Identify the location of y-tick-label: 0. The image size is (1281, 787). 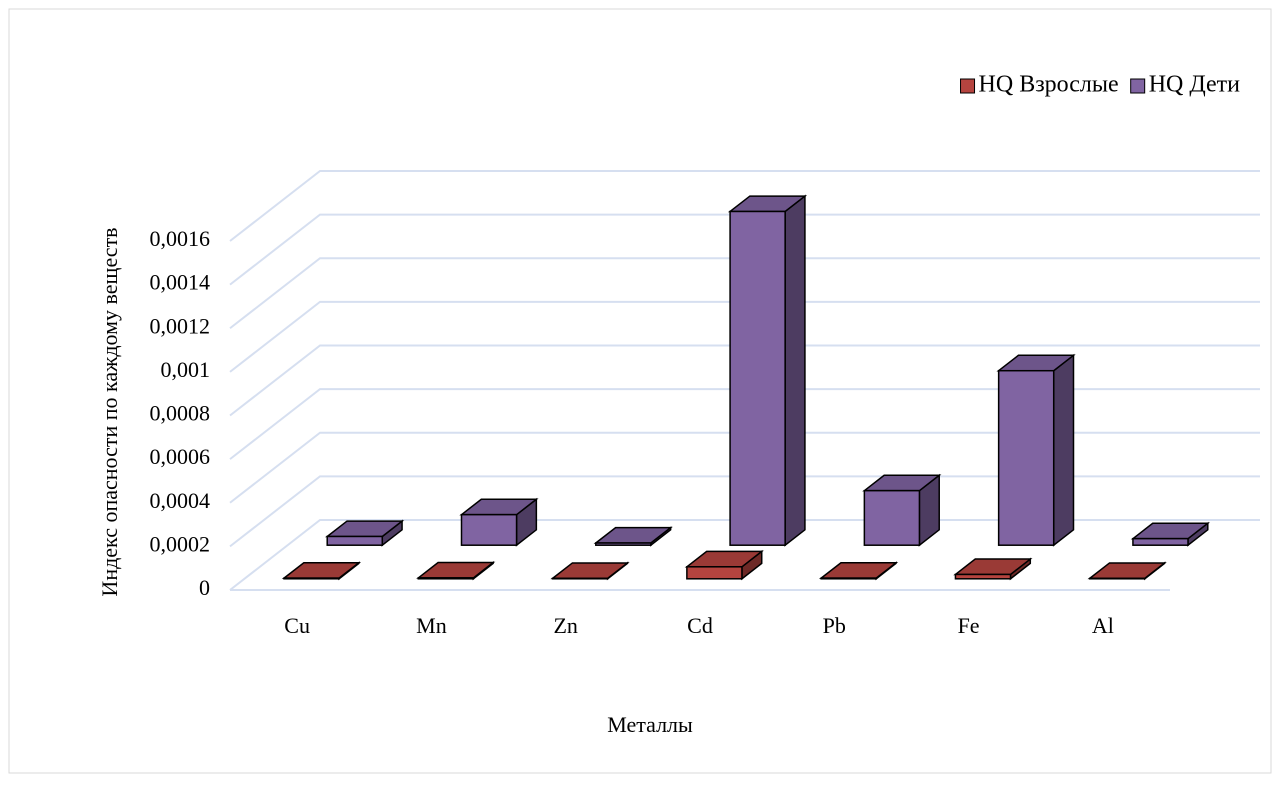
(204, 587).